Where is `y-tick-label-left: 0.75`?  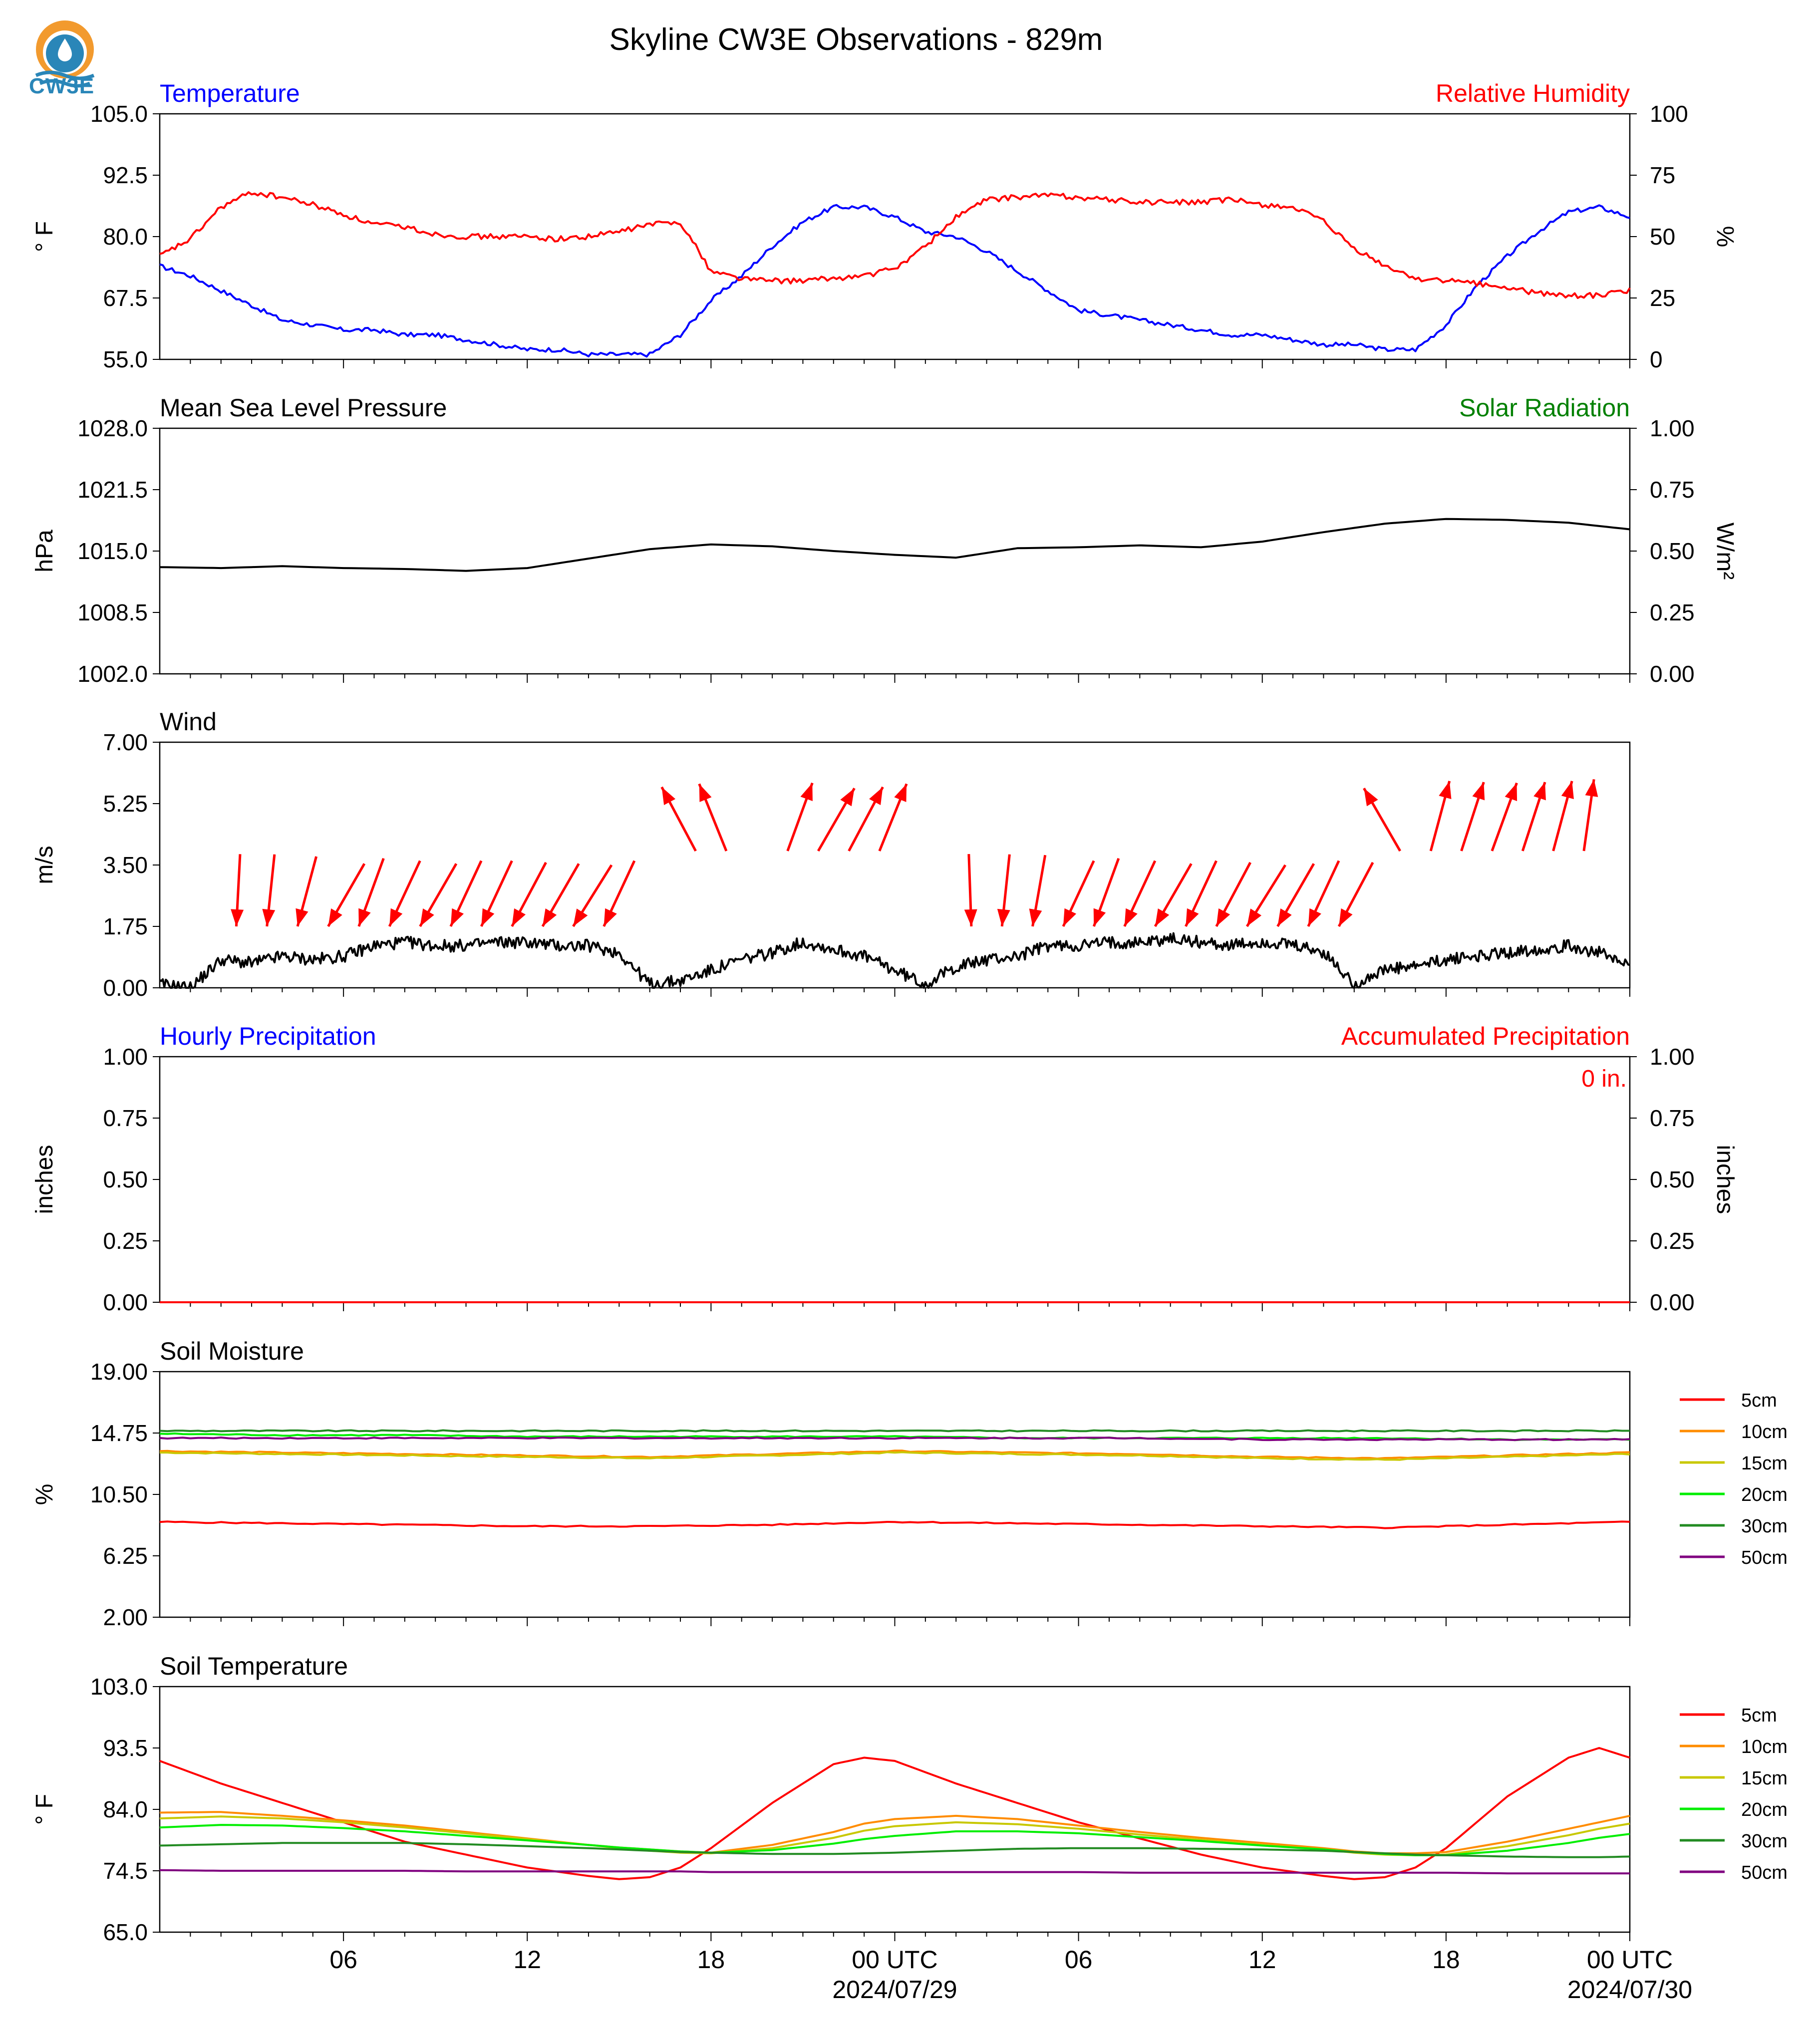 y-tick-label-left: 0.75 is located at coordinates (125, 1118).